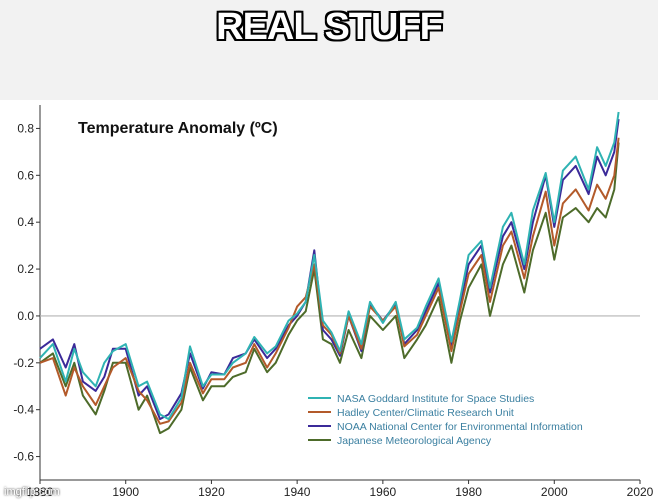 The width and height of the screenshot is (658, 500). Describe the element at coordinates (554, 492) in the screenshot. I see `x-tick-label: 2000` at that location.